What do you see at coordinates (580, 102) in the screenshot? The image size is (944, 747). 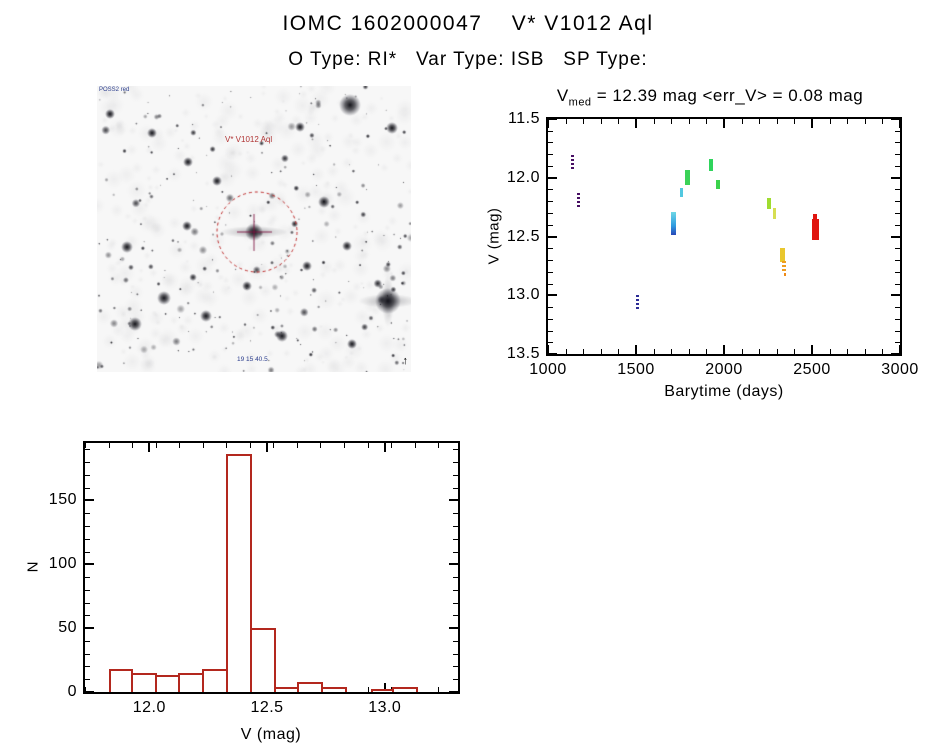 I see `lightcurve-title-sub: med` at bounding box center [580, 102].